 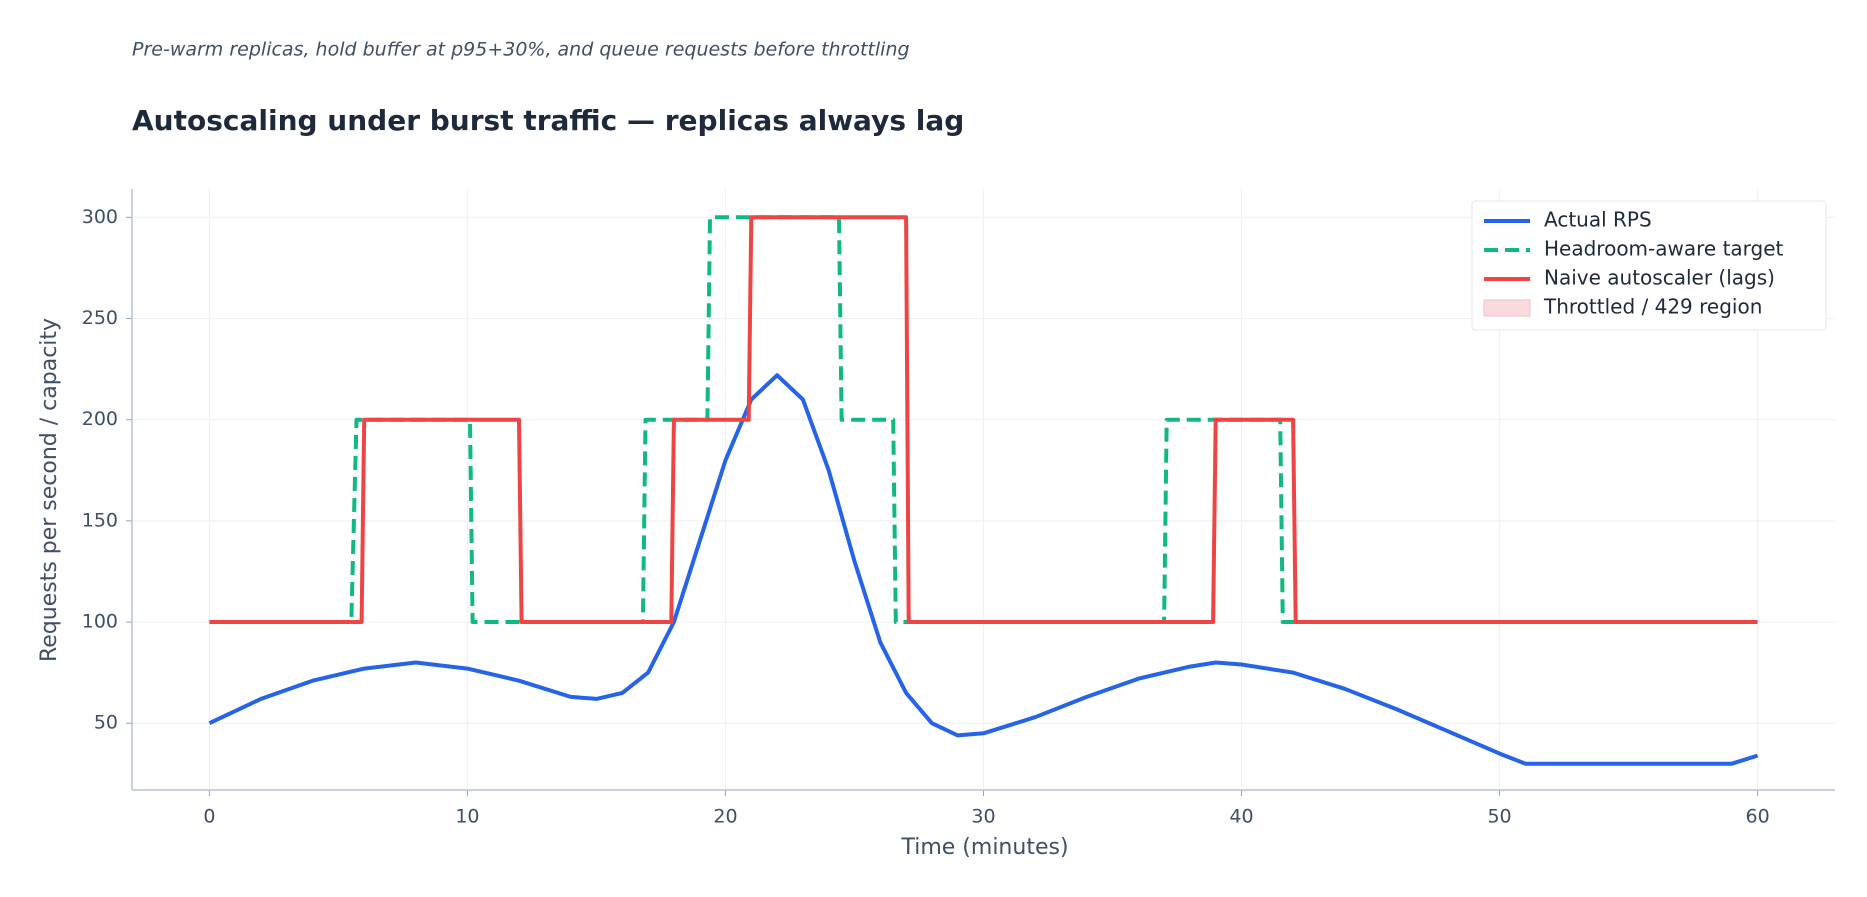 I want to click on x-tick-label: 60, so click(x=1757, y=817).